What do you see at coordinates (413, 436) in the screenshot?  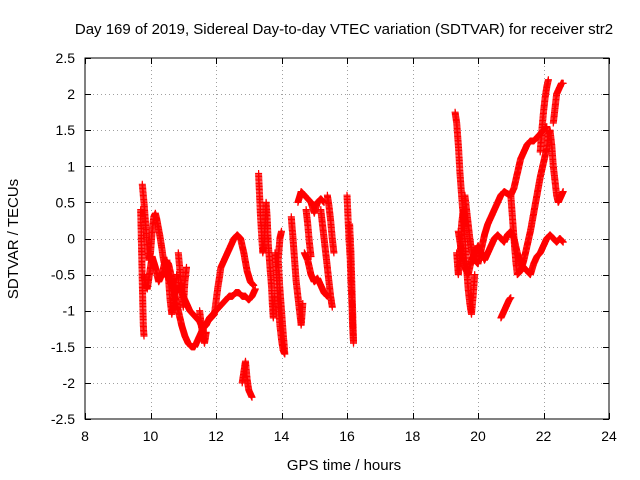 I see `x-tick-label: 18` at bounding box center [413, 436].